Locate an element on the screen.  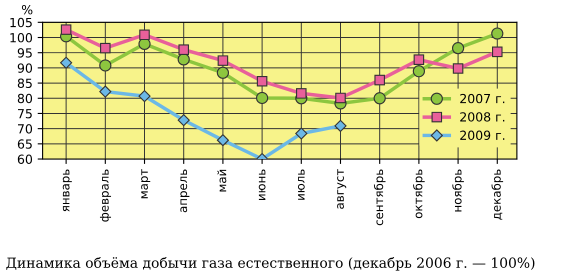
x-tick-label: декабрь is located at coordinates (497, 194).